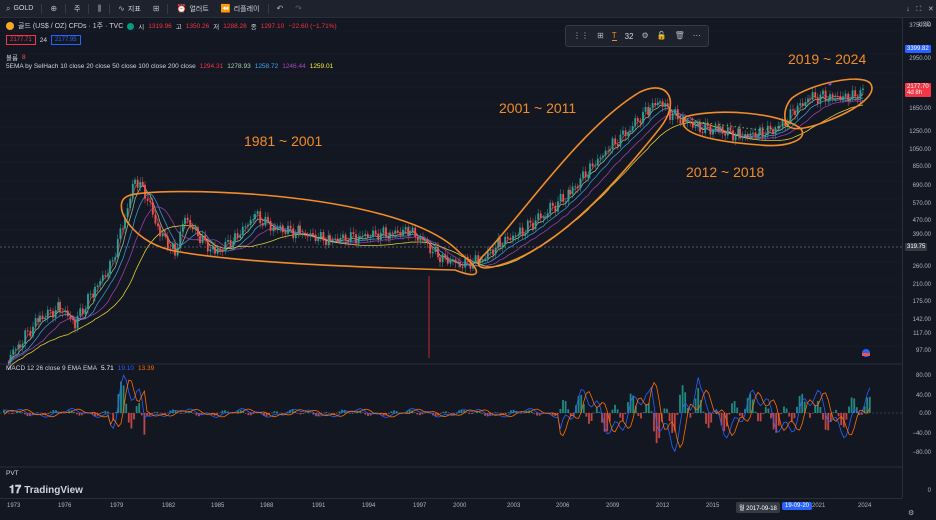  What do you see at coordinates (645, 35) in the screenshot?
I see `settings-icon: ⚙` at bounding box center [645, 35].